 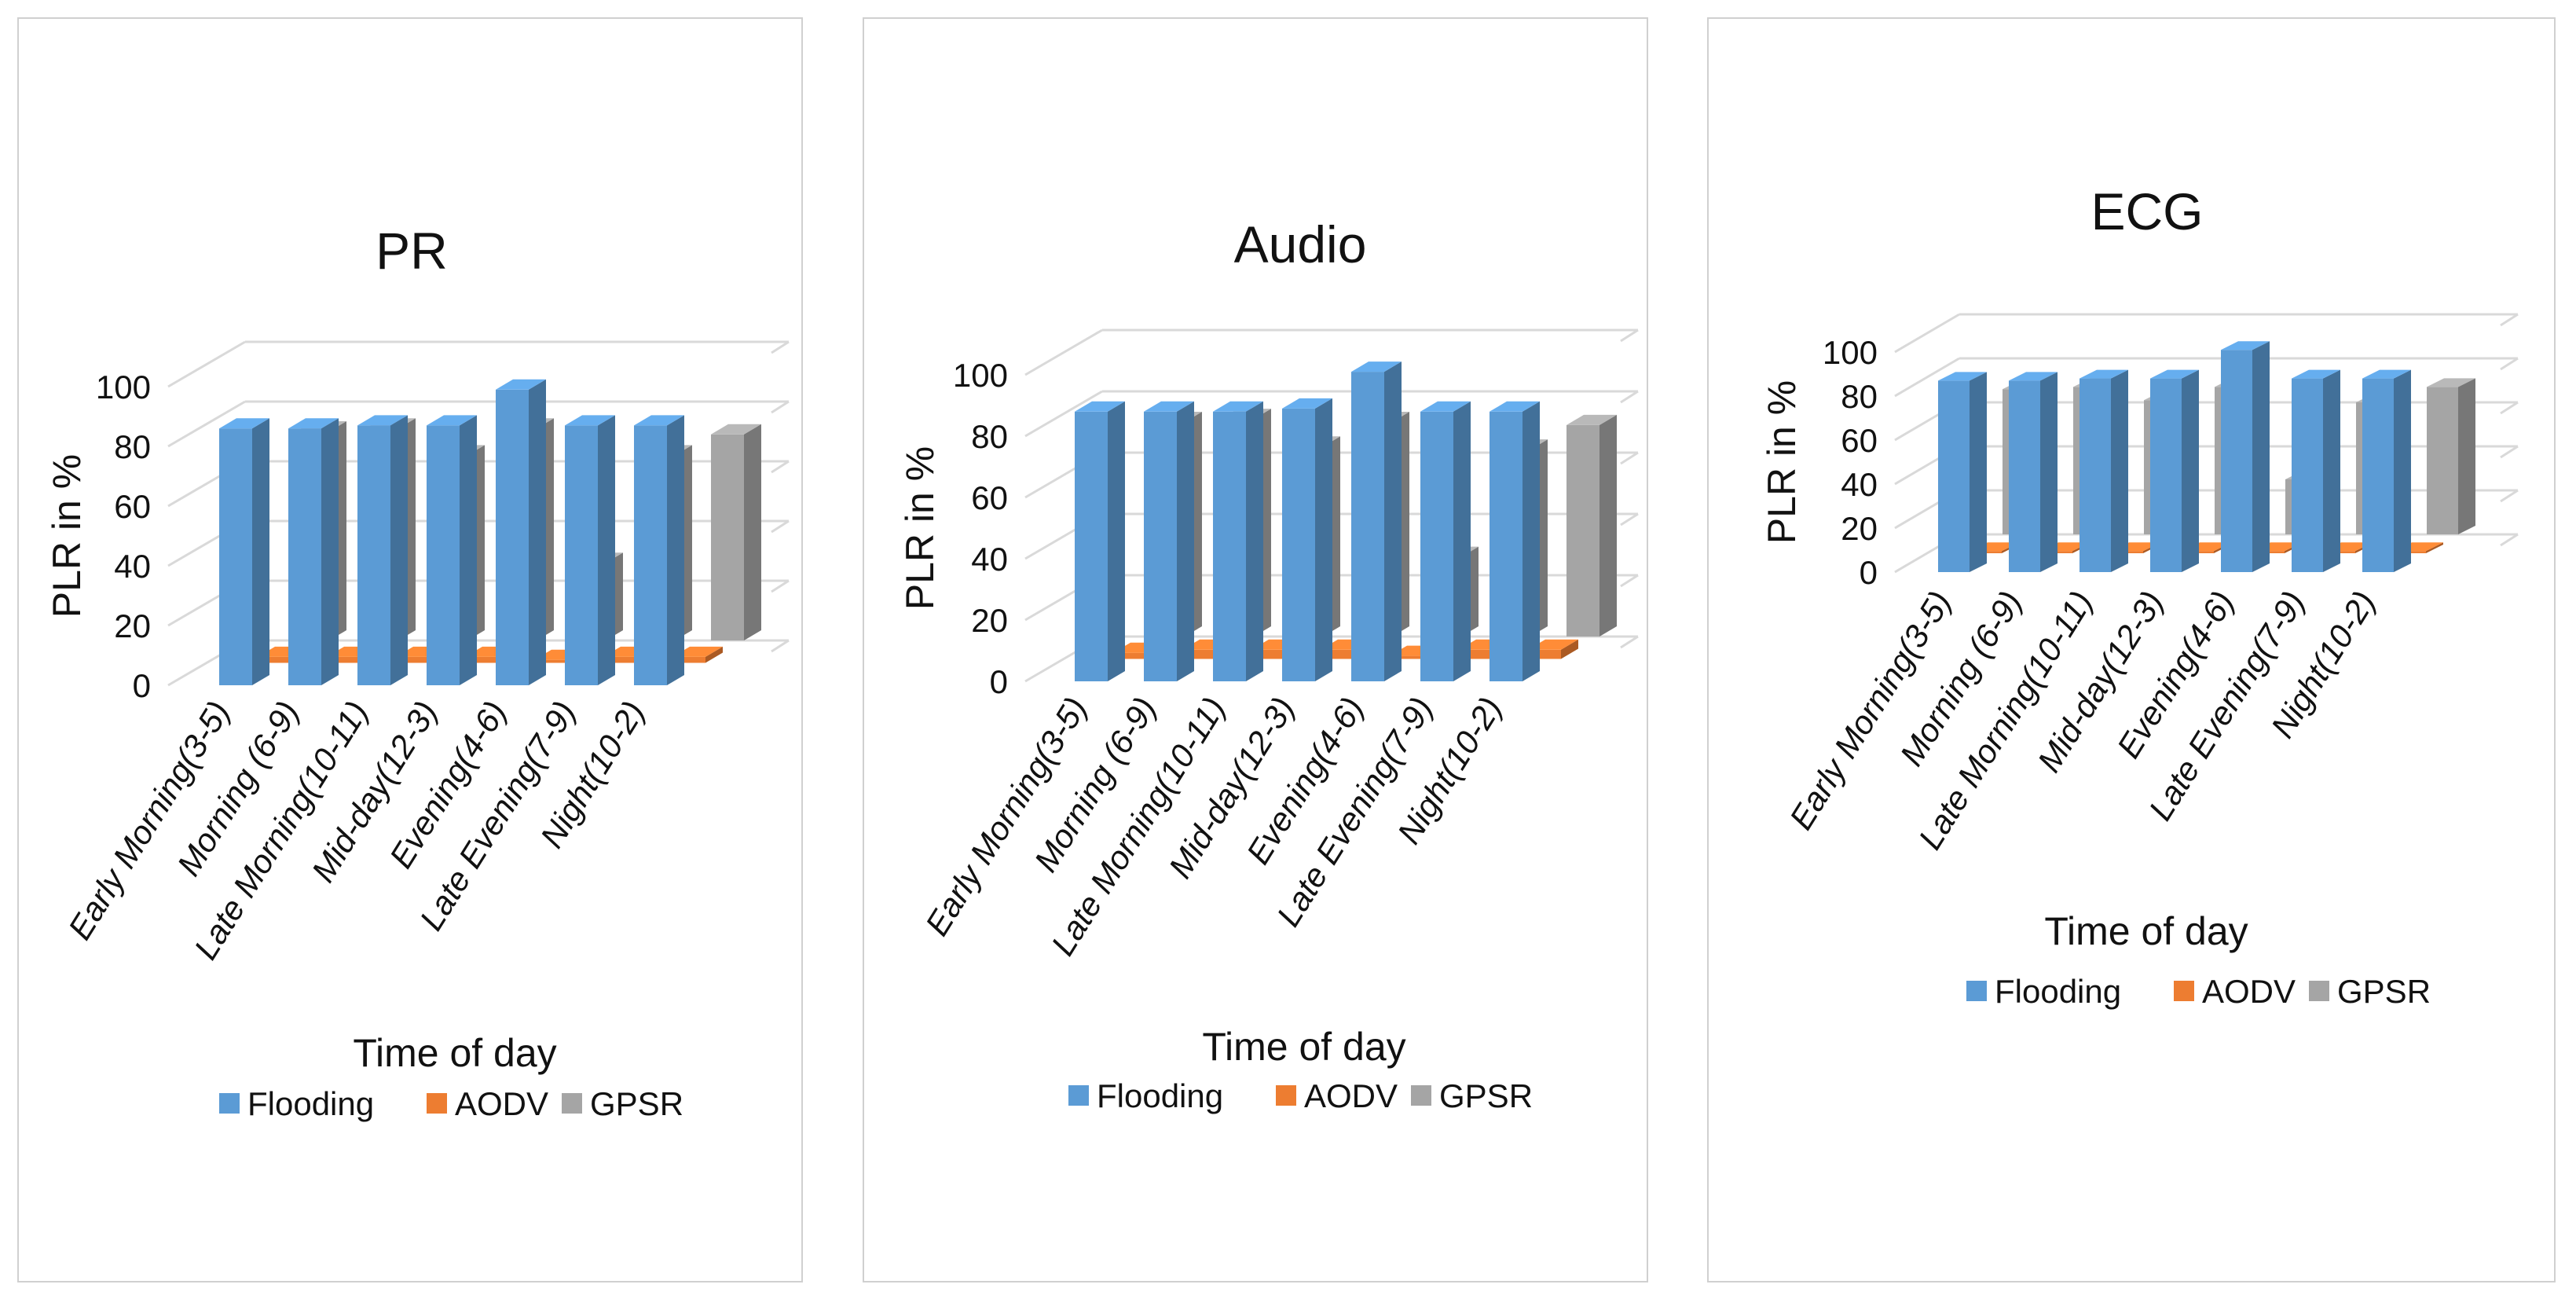 I want to click on y-tick-label: 0, so click(x=1869, y=572).